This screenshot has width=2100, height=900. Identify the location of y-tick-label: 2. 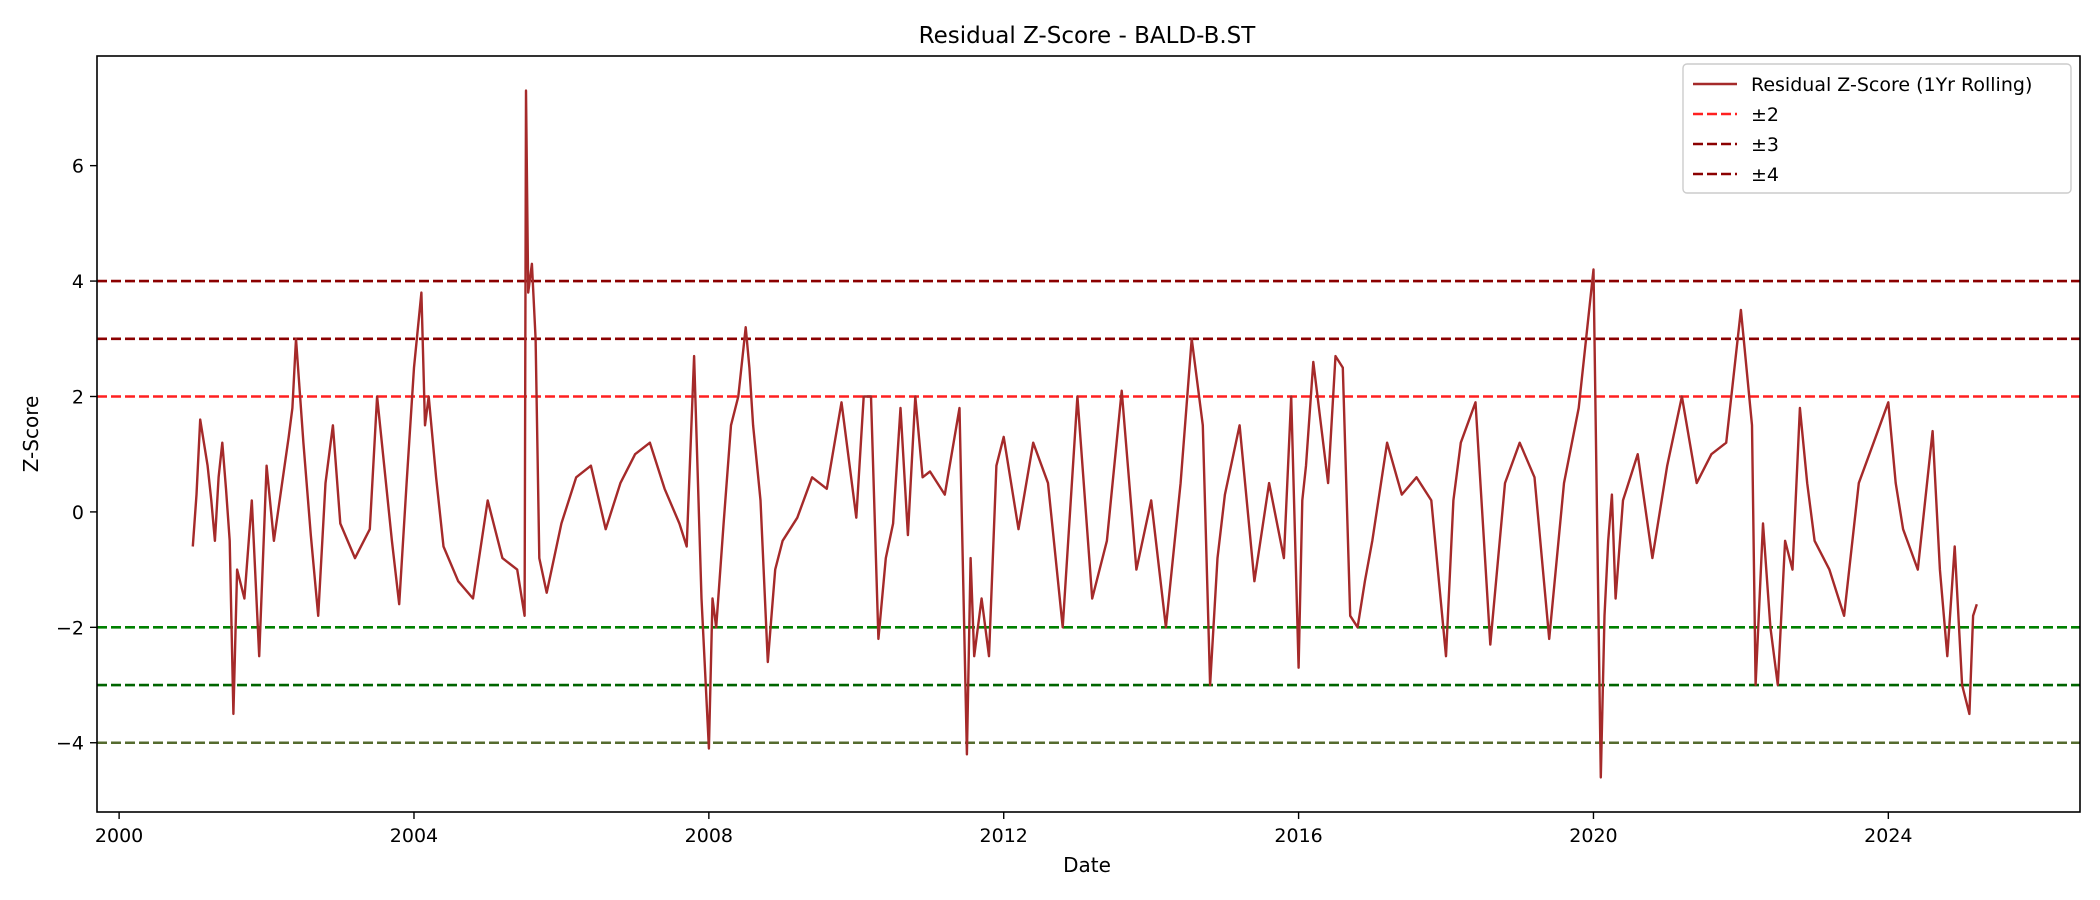
(78, 397).